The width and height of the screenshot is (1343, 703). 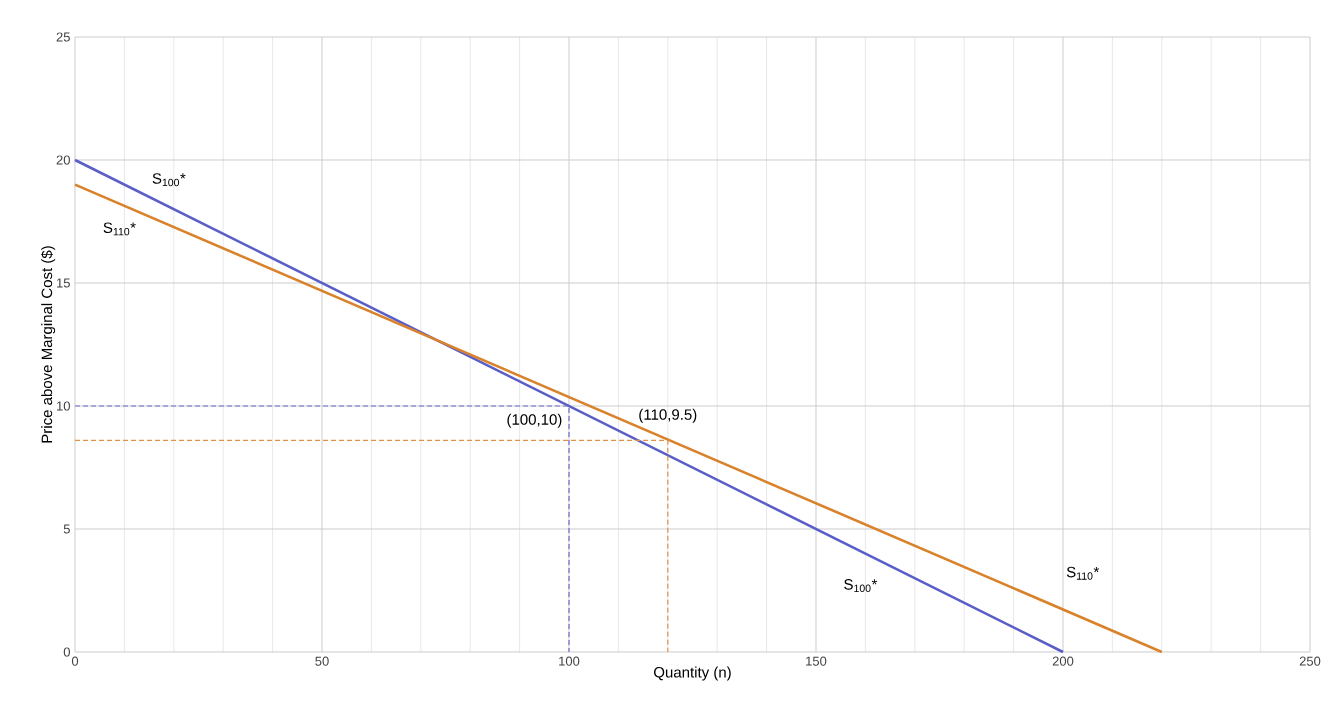 What do you see at coordinates (75, 661) in the screenshot?
I see `x-tick-label: 0` at bounding box center [75, 661].